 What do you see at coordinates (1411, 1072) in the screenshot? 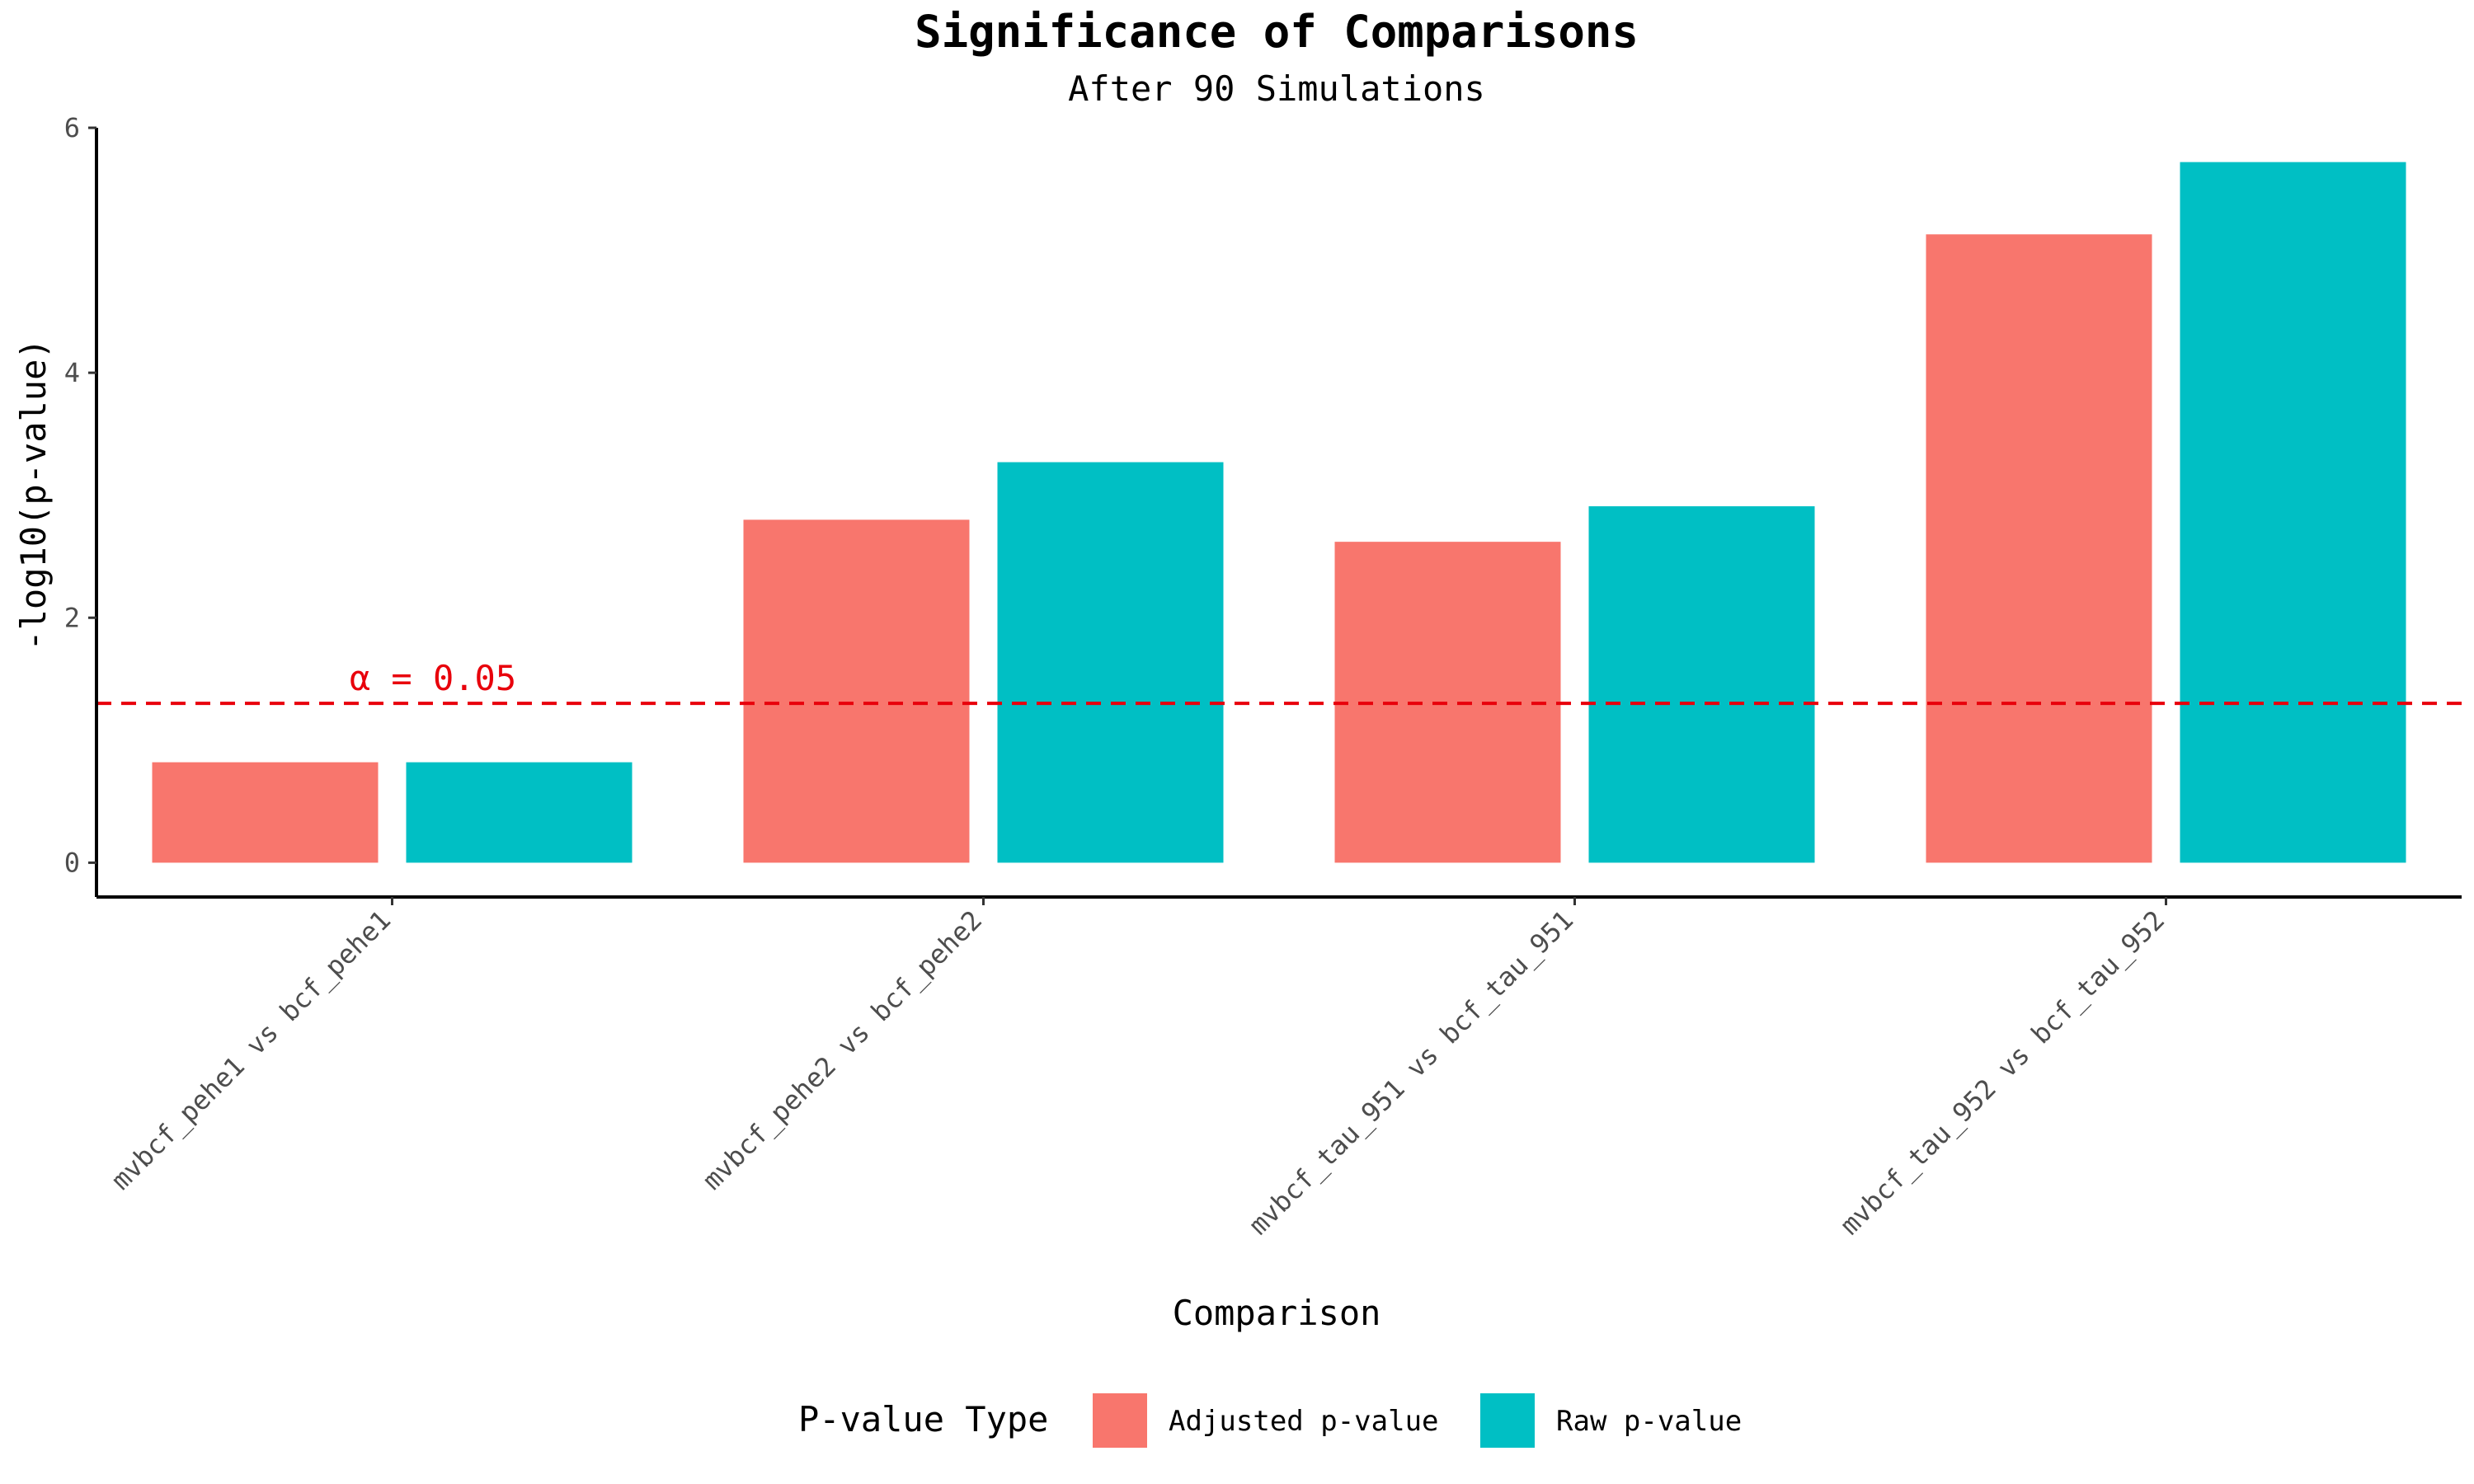
I see `x-tick-label-3: mvbcf_tau_951 vs bcf_tau_951` at bounding box center [1411, 1072].